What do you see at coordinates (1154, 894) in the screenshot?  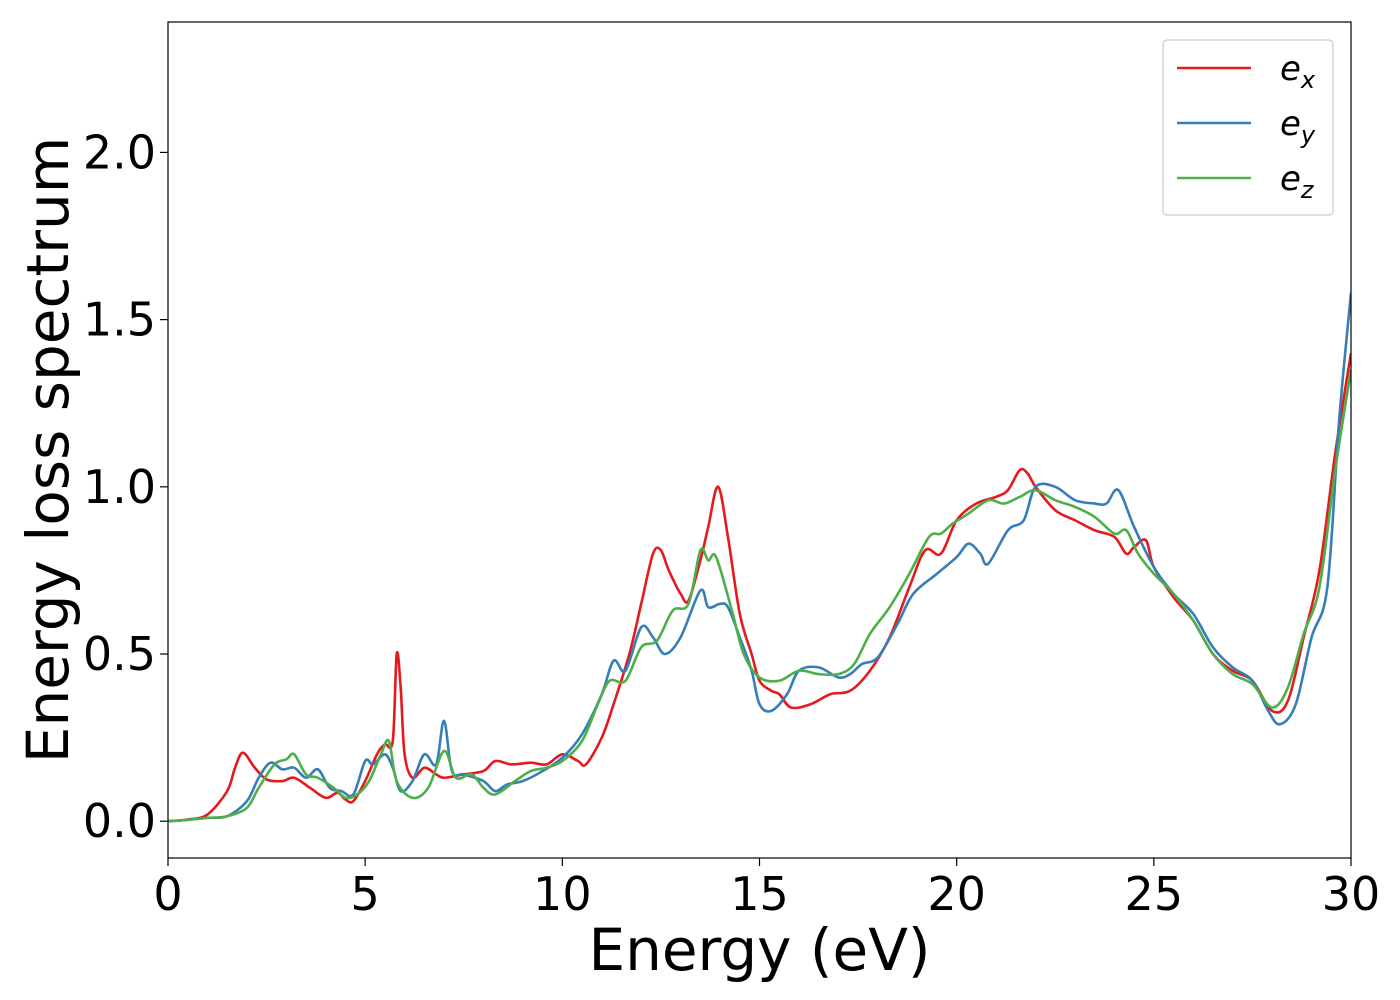 I see `x-tick-label: 25` at bounding box center [1154, 894].